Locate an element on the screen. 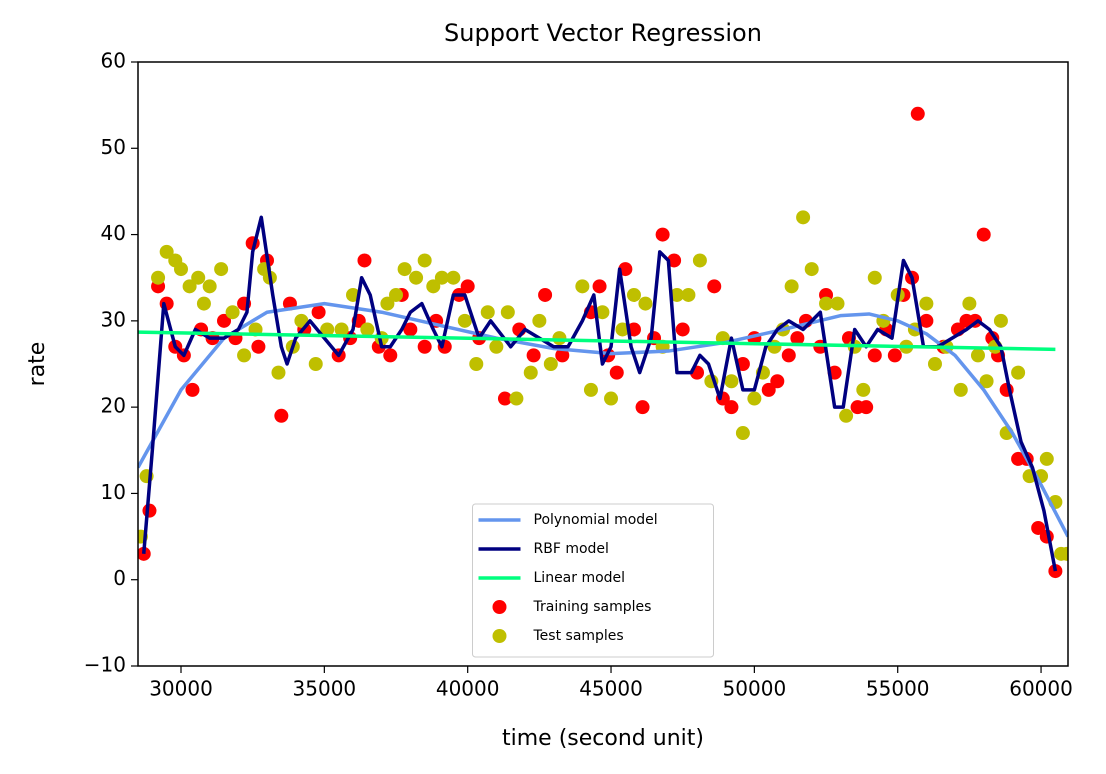 The height and width of the screenshot is (774, 1106). x-tick-label: 60000 is located at coordinates (1041, 689).